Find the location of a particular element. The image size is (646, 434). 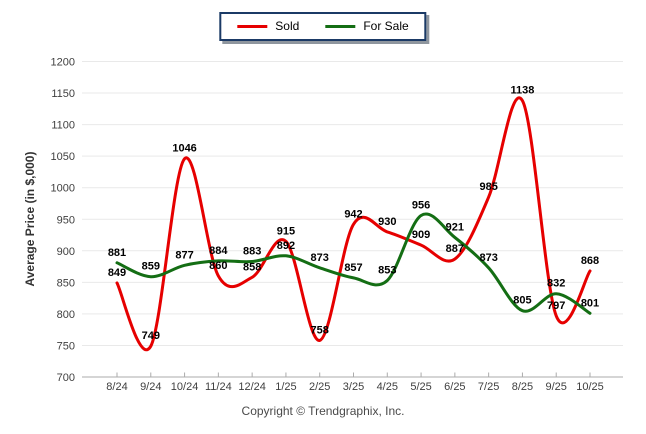

x-tick-label: 5/25 is located at coordinates (420, 387).